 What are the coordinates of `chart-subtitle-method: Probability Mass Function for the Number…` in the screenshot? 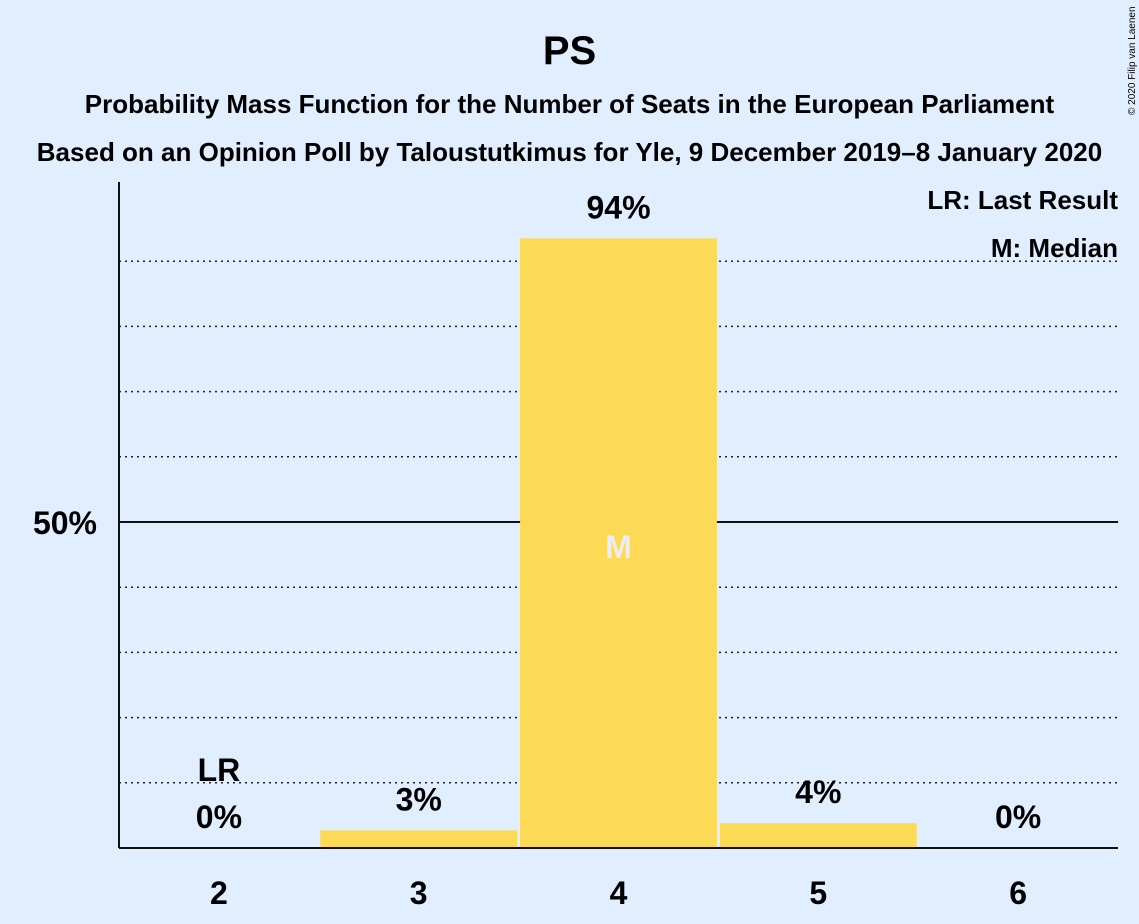 It's located at (570, 104).